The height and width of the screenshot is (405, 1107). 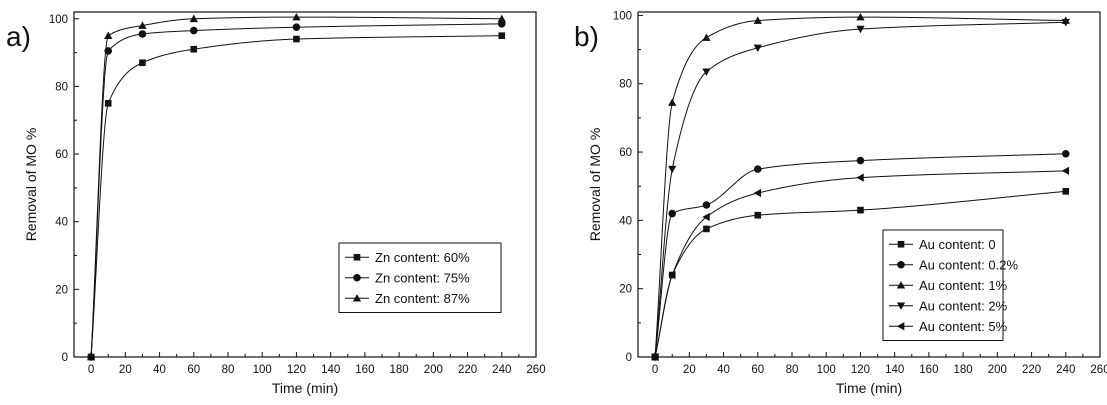 I want to click on panel-a-letter: a), so click(x=18, y=36).